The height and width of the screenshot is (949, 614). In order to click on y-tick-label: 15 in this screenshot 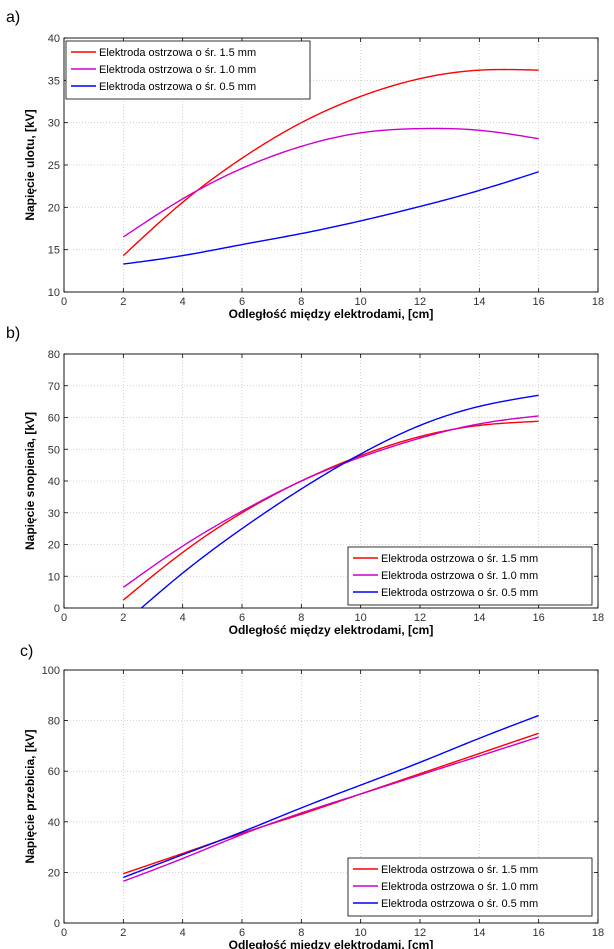, I will do `click(54, 251)`.